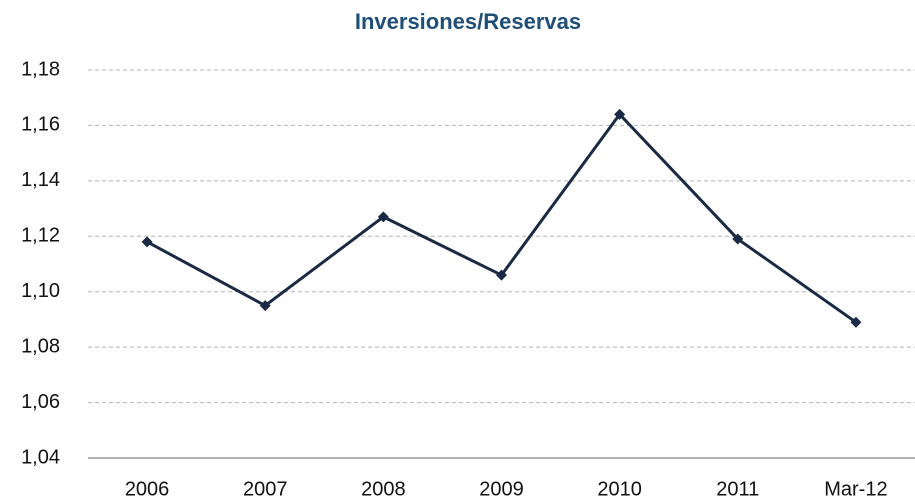 The width and height of the screenshot is (915, 501). I want to click on y-tick-label: 1,06, so click(40, 402).